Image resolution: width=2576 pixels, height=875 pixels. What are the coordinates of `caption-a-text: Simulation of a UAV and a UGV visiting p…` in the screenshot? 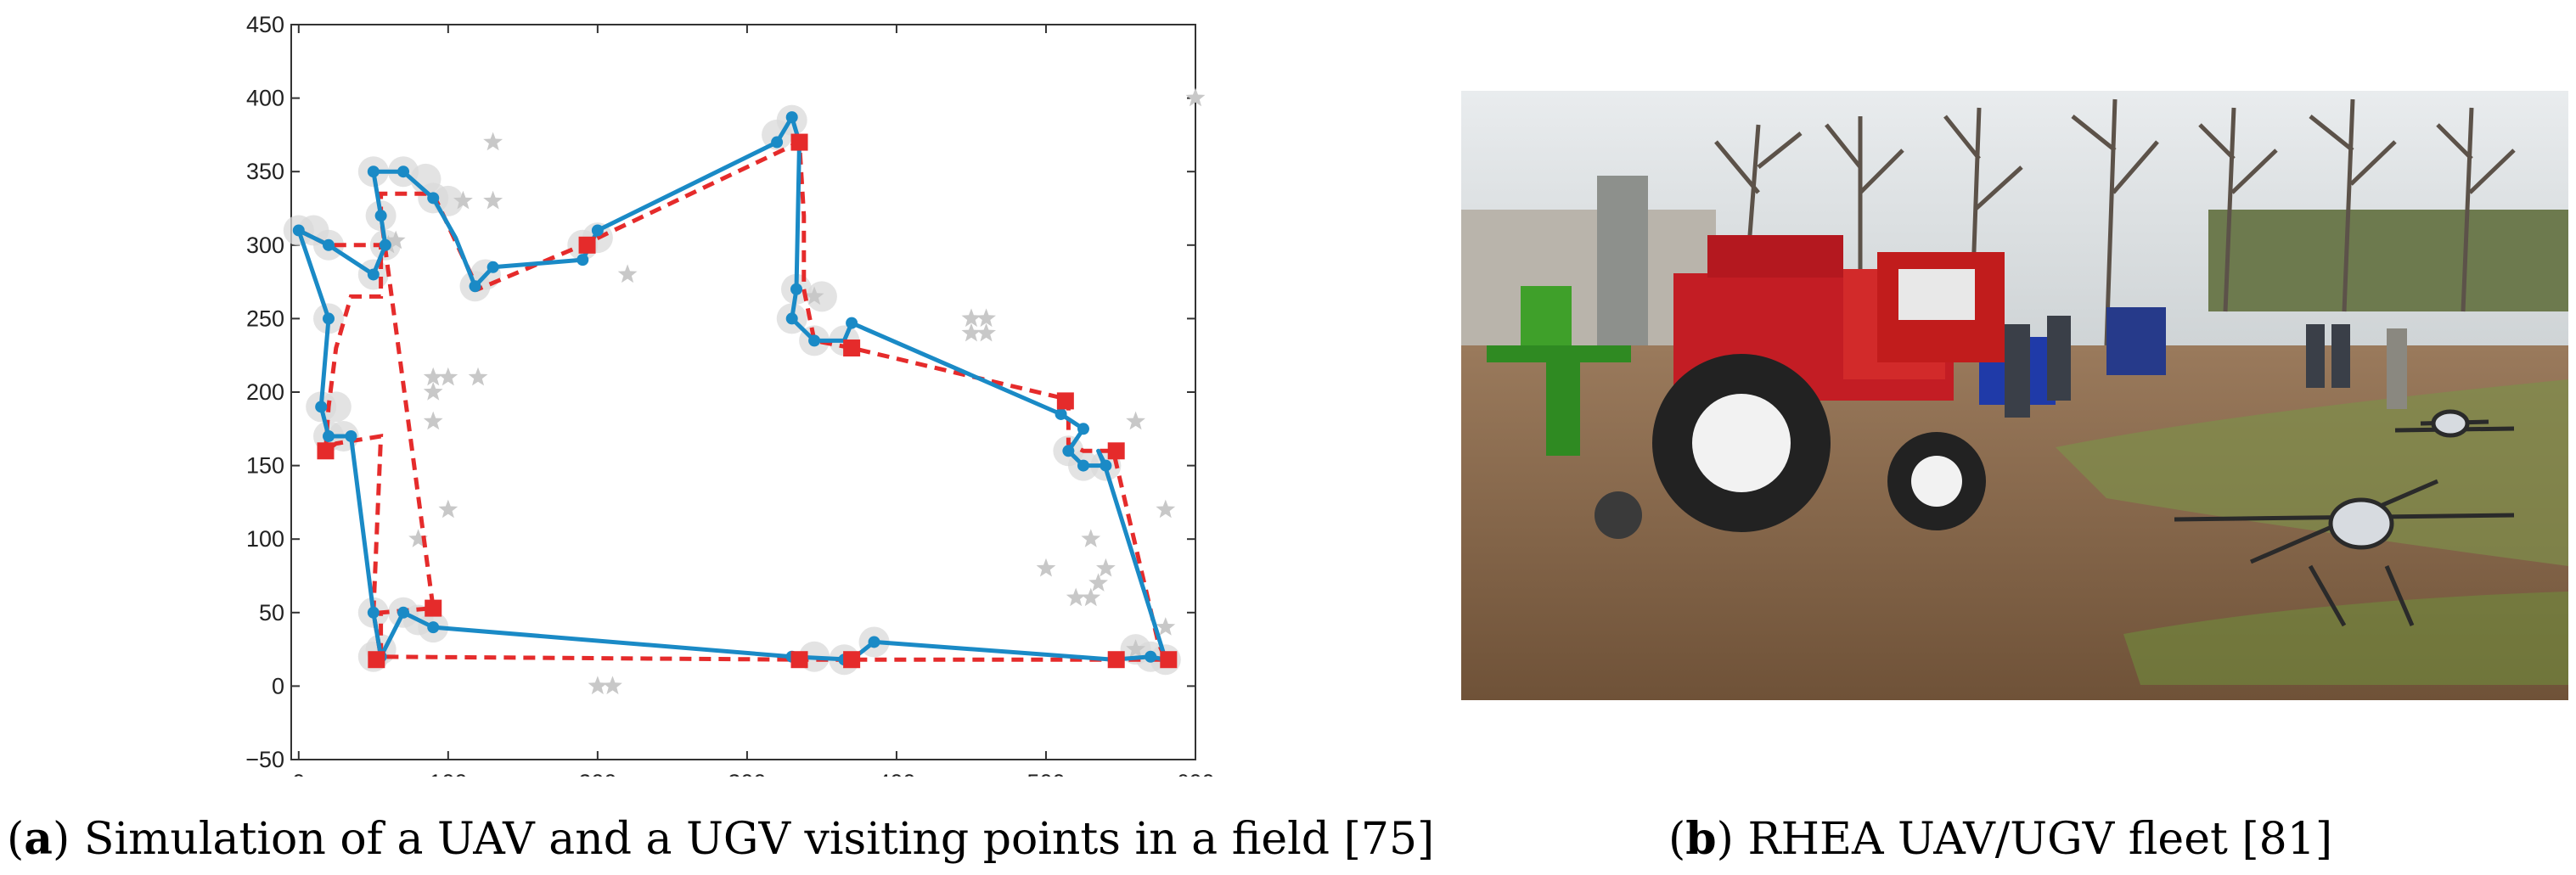 It's located at (759, 839).